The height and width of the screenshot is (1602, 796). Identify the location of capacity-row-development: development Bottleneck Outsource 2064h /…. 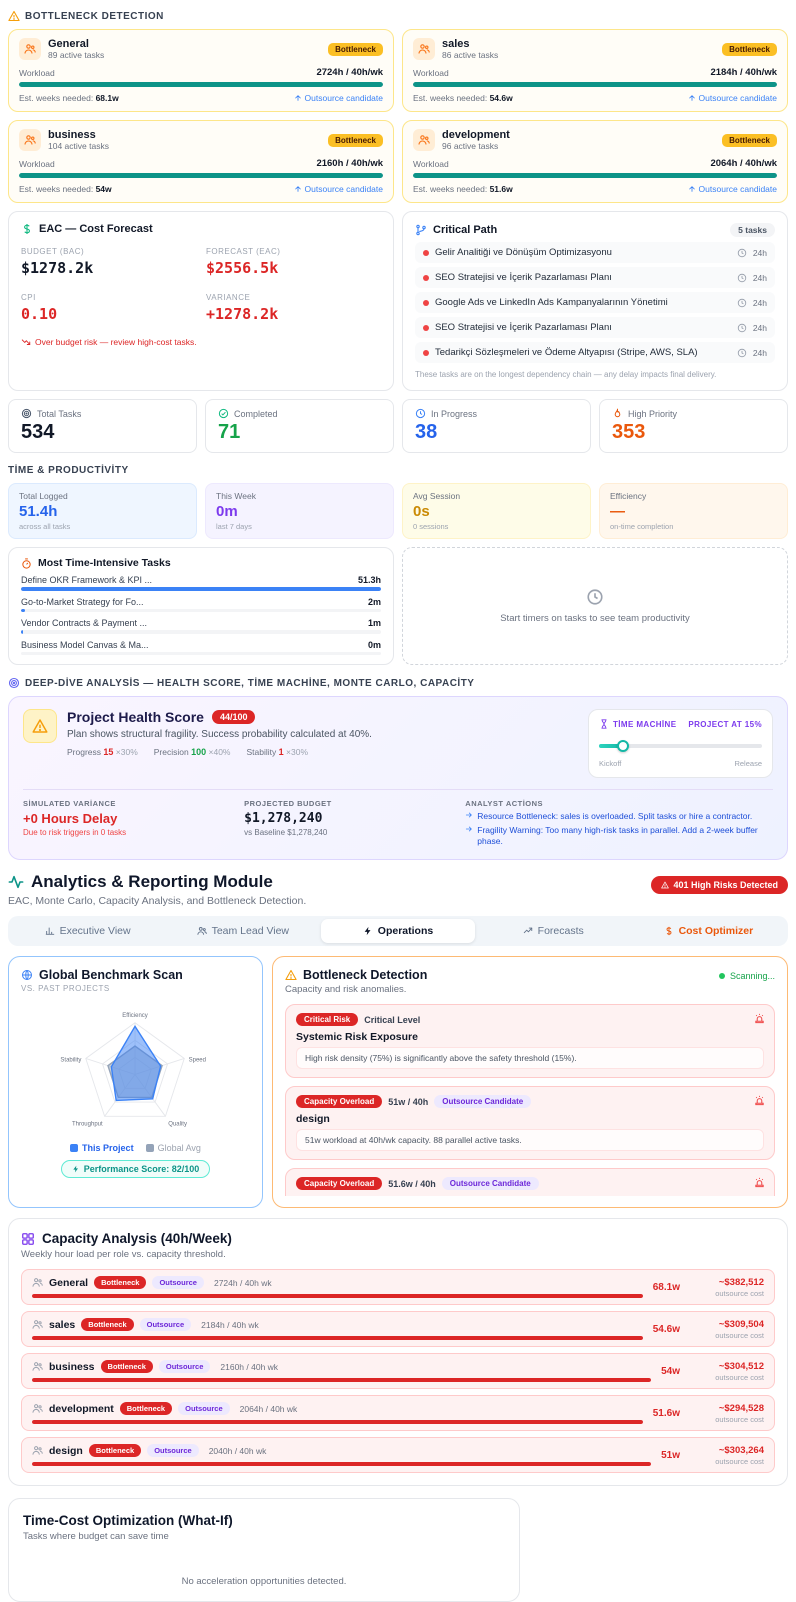
(398, 1413).